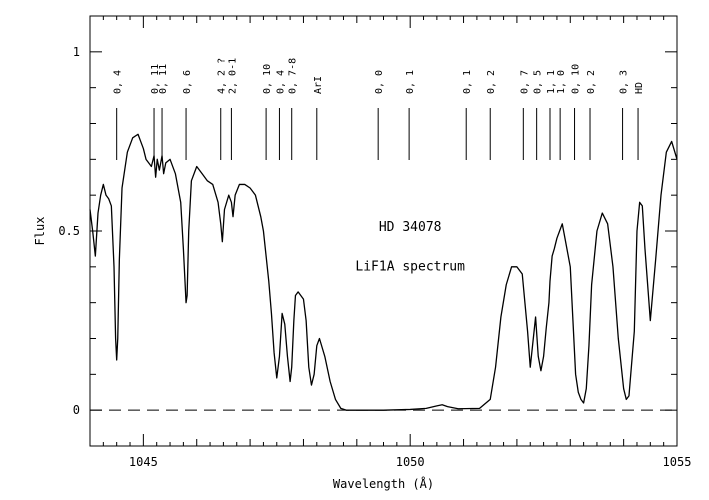  Describe the element at coordinates (551, 82) in the screenshot. I see `line-id-label: 1, 1` at that location.